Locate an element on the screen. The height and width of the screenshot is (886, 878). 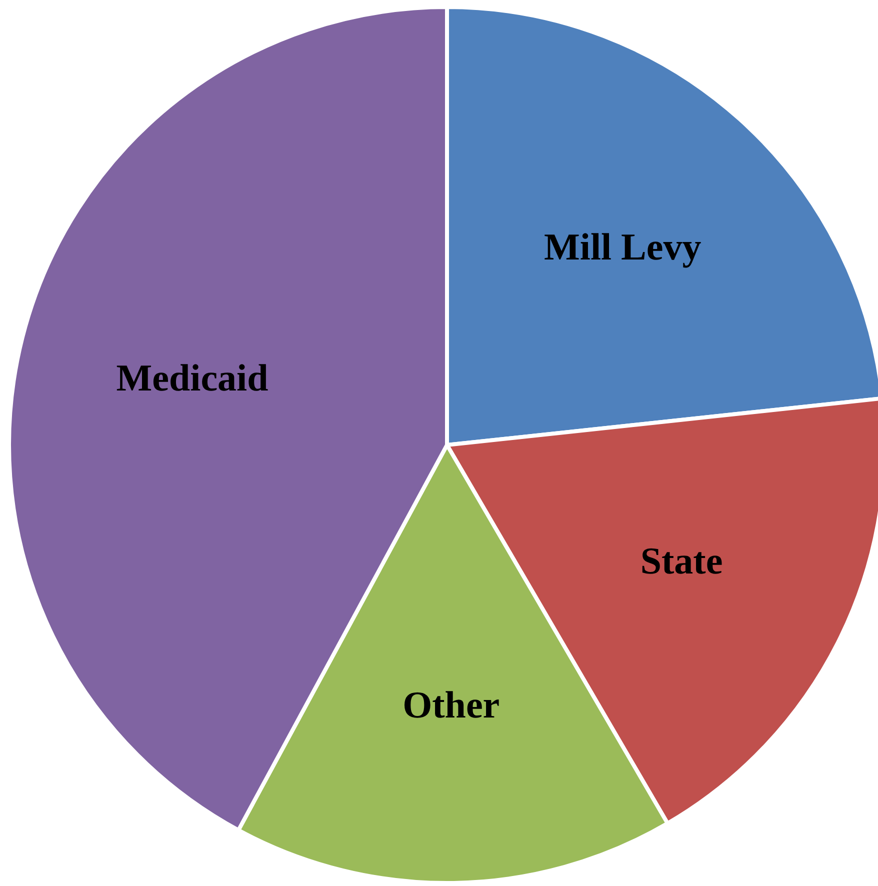
slice-label: Medicaid is located at coordinates (192, 378).